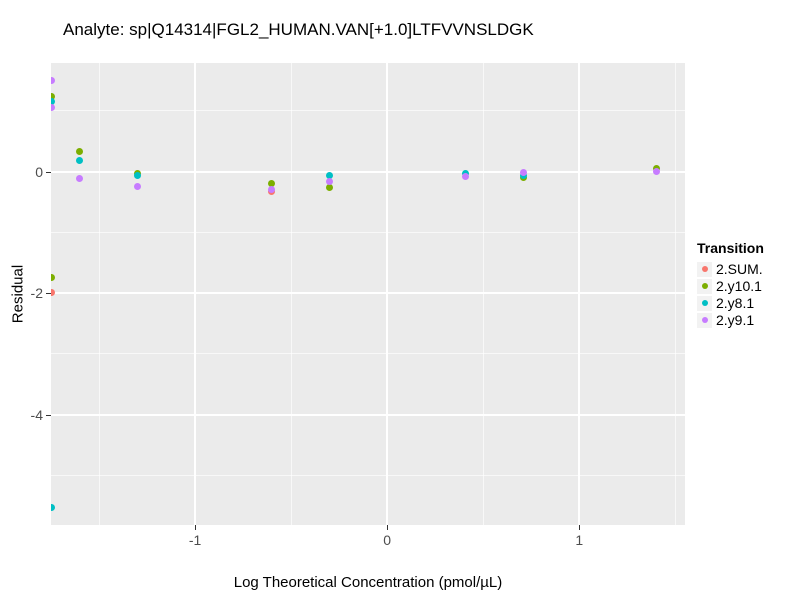  Describe the element at coordinates (18, 294) in the screenshot. I see `y-axis-label: Residual` at that location.